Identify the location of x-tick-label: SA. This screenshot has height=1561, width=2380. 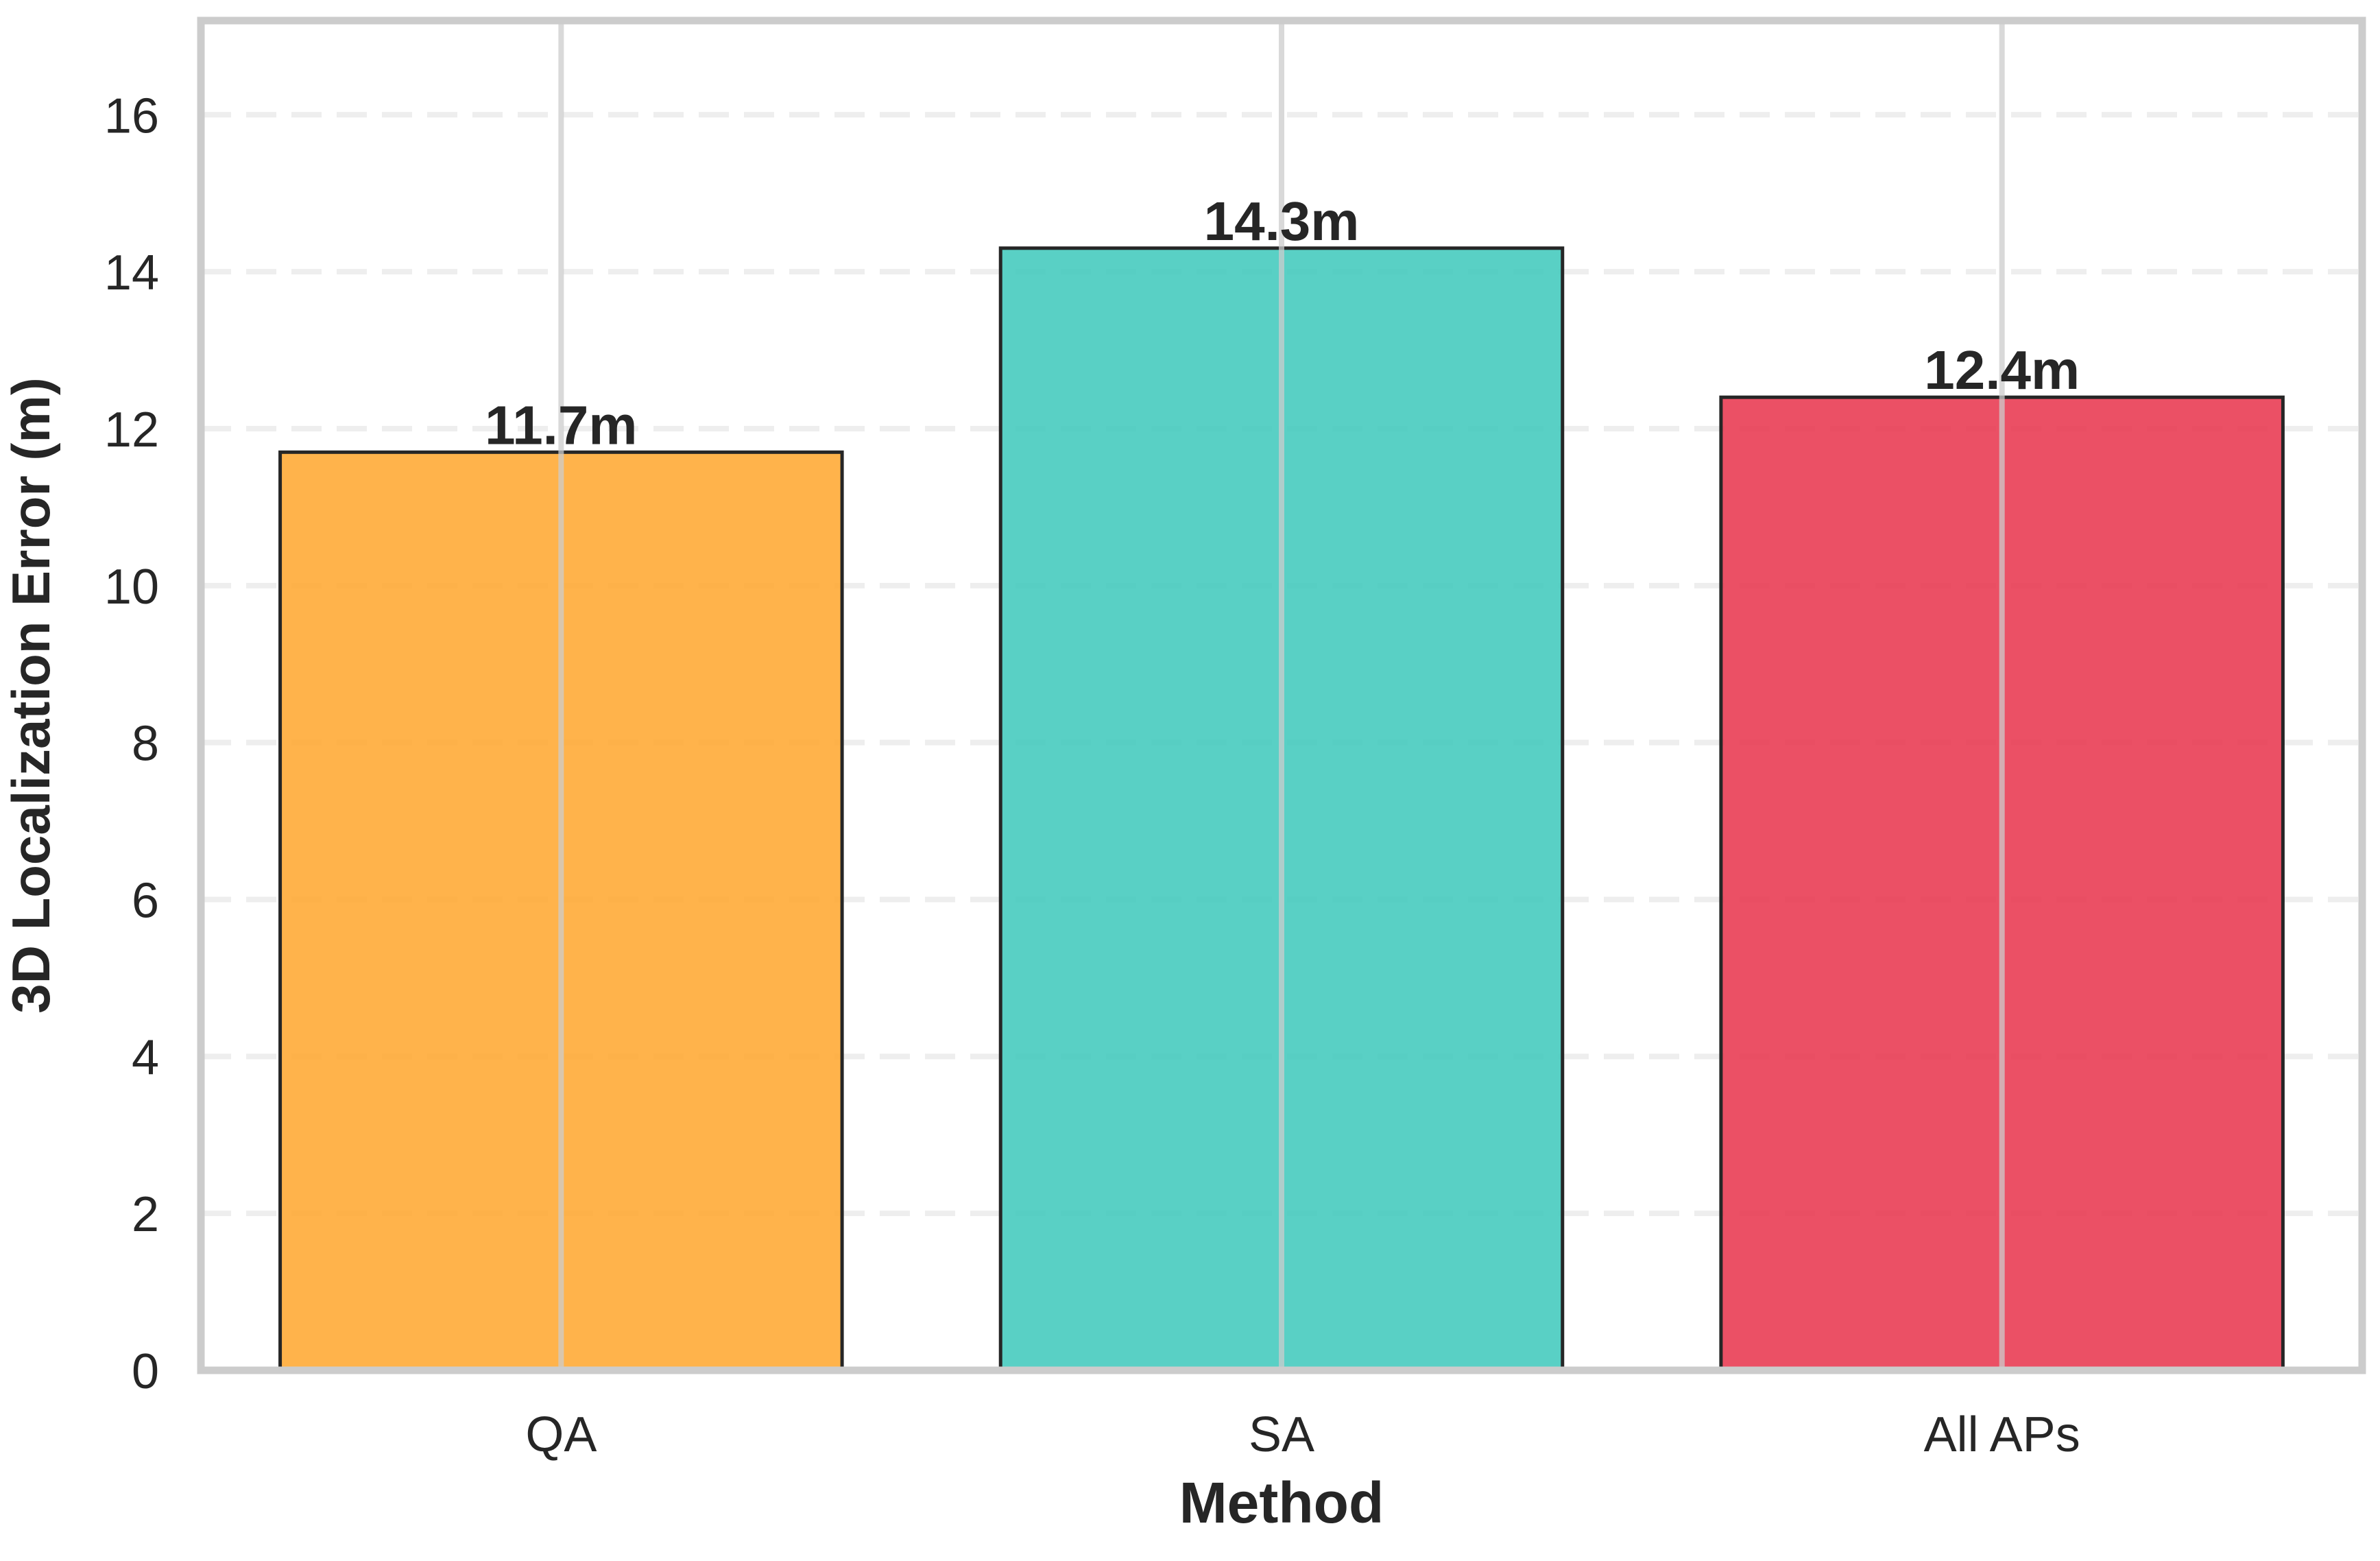
(1281, 1434).